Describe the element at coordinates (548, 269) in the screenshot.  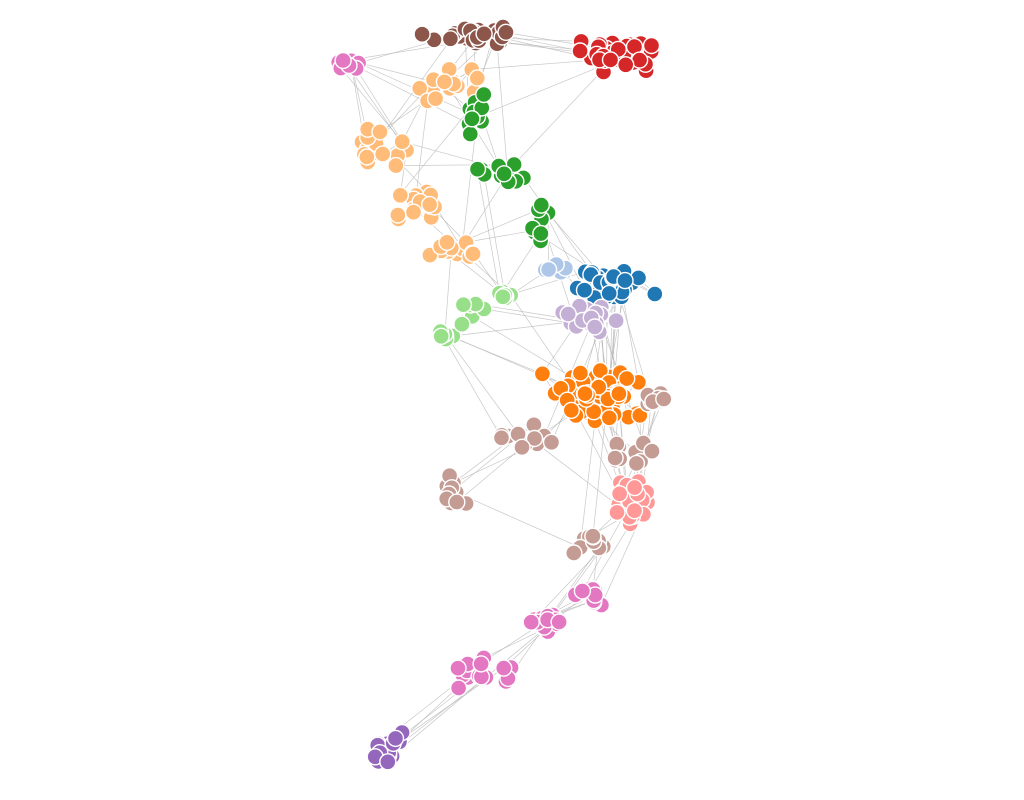
I see `node-light-blue` at that location.